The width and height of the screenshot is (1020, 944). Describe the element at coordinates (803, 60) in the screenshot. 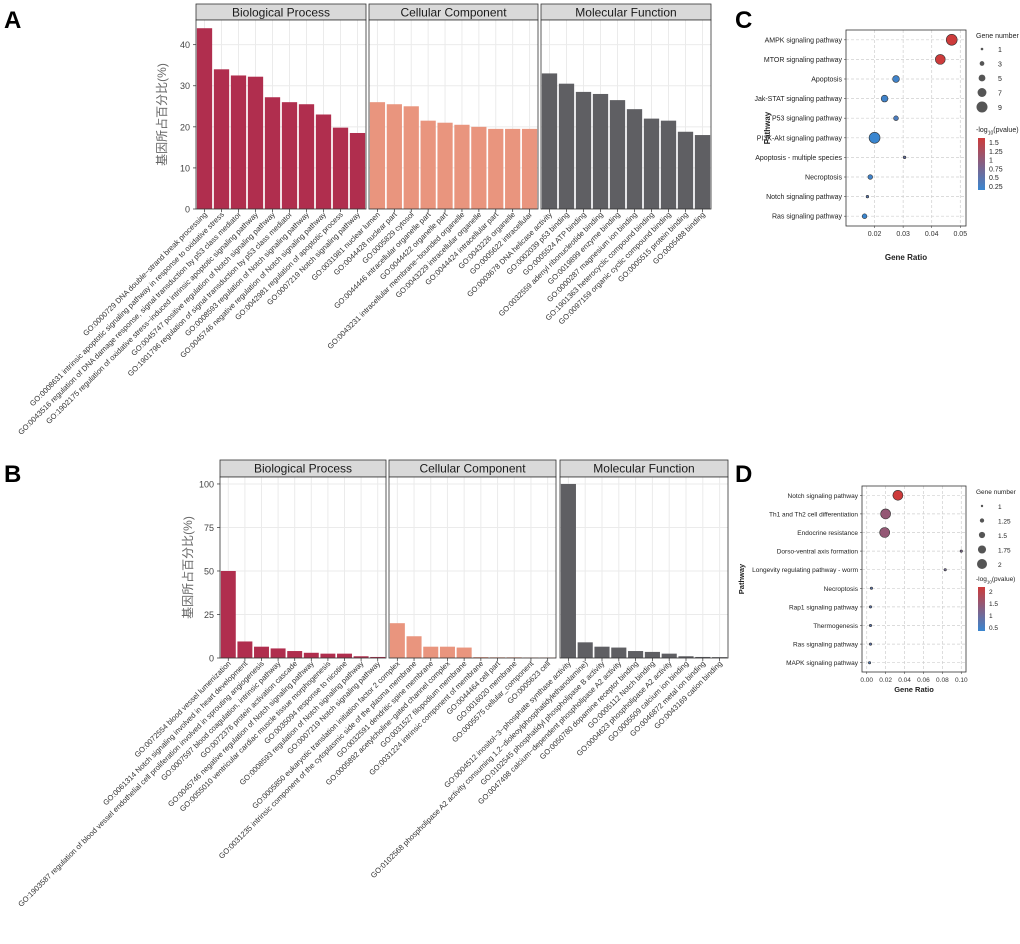

I see `pathway-label: MTOR signaling pathway` at that location.